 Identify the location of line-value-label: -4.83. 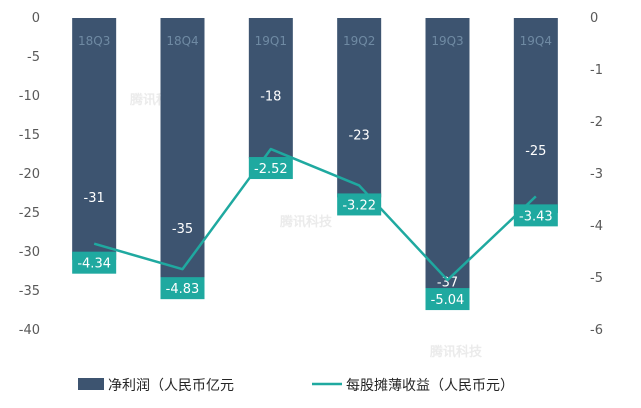
(183, 289).